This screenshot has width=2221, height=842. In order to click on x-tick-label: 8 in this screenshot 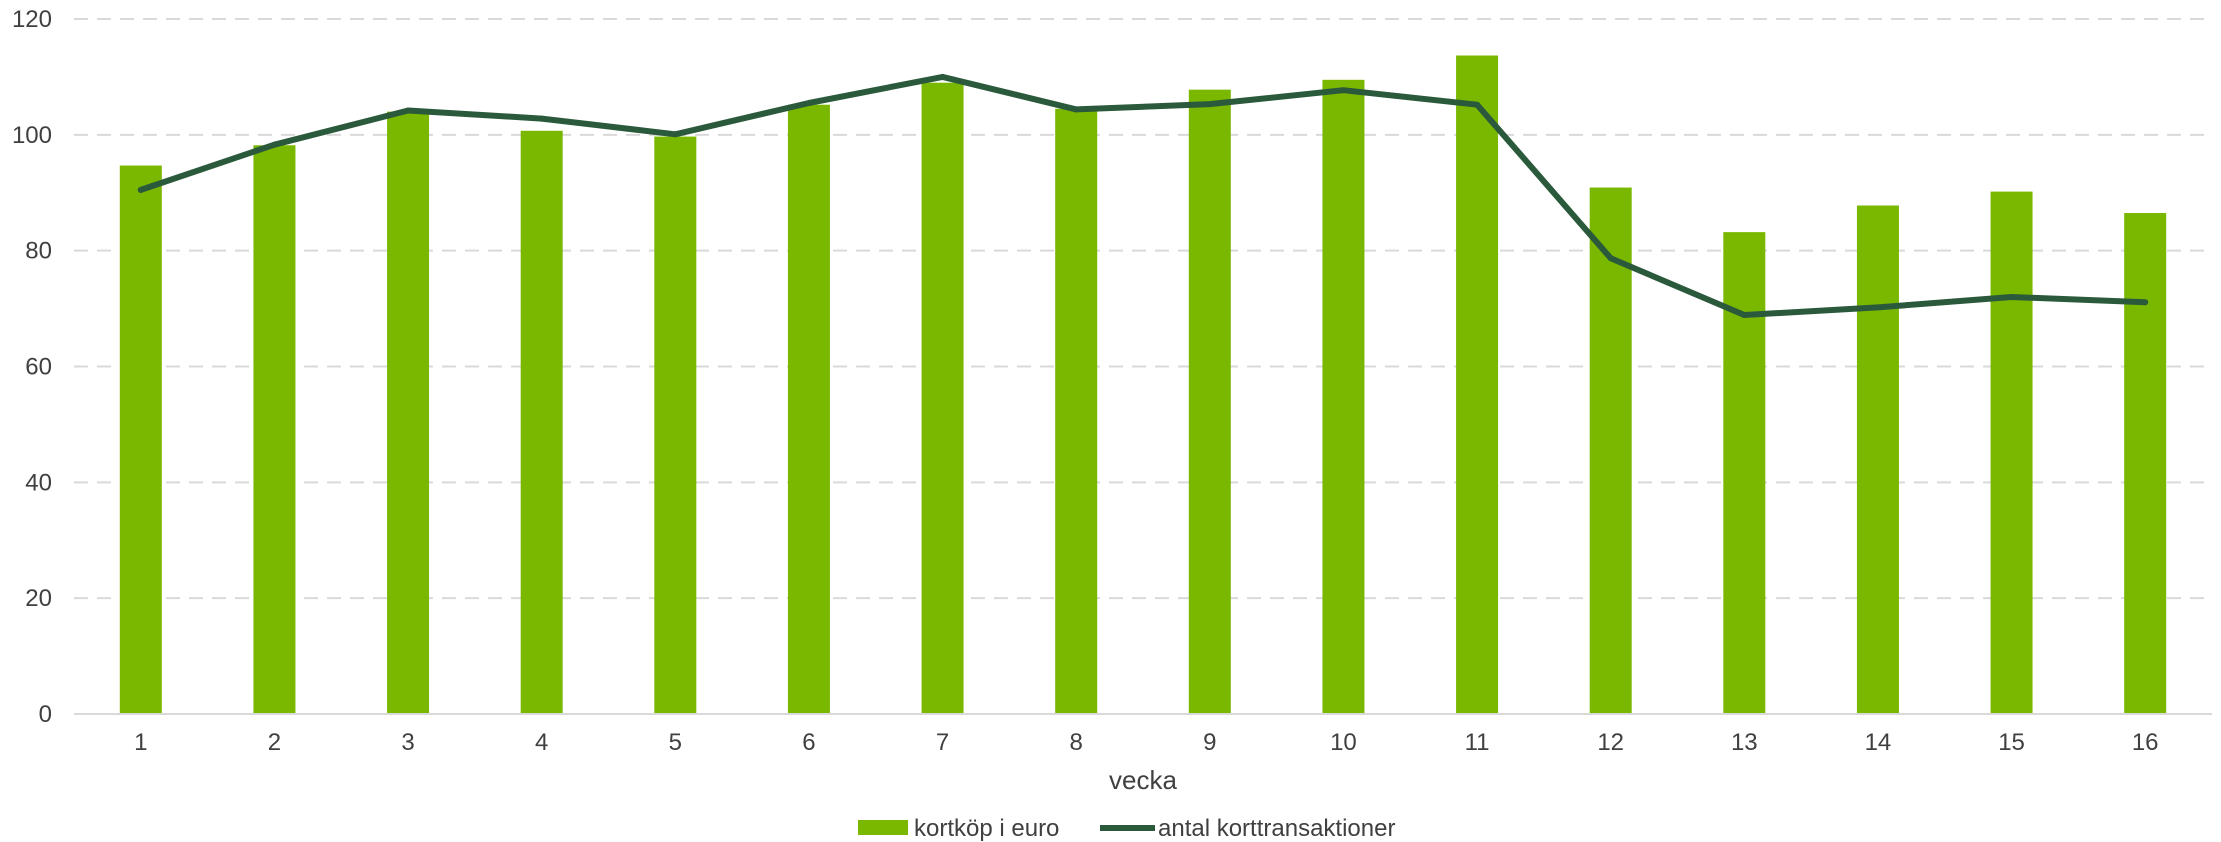, I will do `click(1076, 742)`.